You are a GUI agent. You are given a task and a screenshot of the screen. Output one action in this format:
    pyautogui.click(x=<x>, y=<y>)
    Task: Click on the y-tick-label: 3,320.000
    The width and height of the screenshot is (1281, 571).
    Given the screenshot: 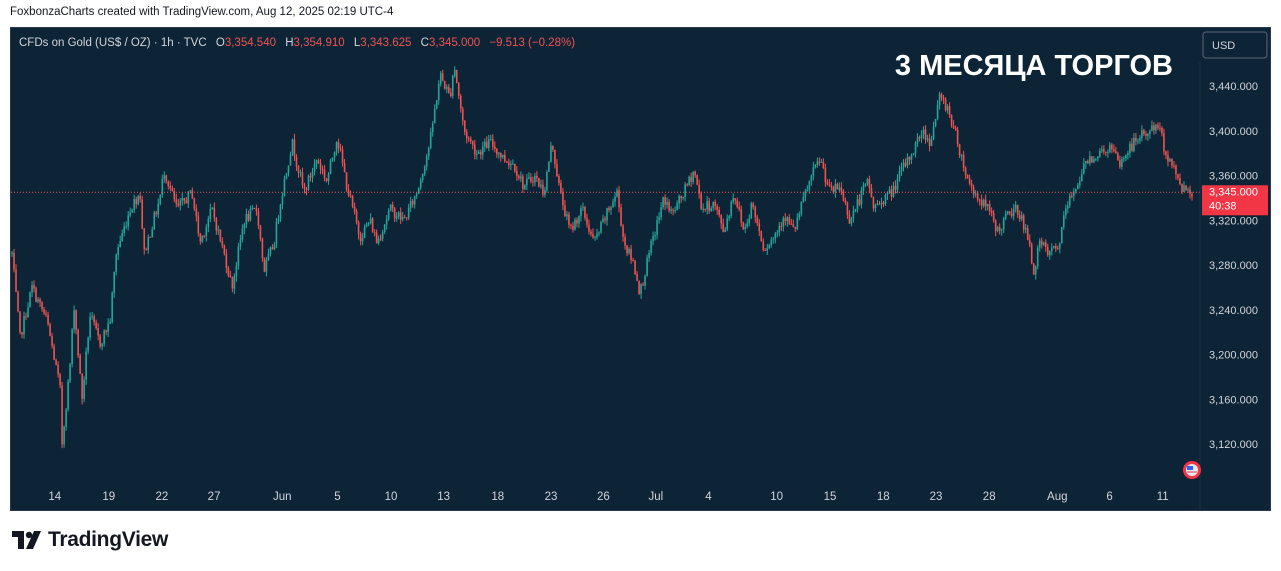 What is the action you would take?
    pyautogui.click(x=1233, y=221)
    